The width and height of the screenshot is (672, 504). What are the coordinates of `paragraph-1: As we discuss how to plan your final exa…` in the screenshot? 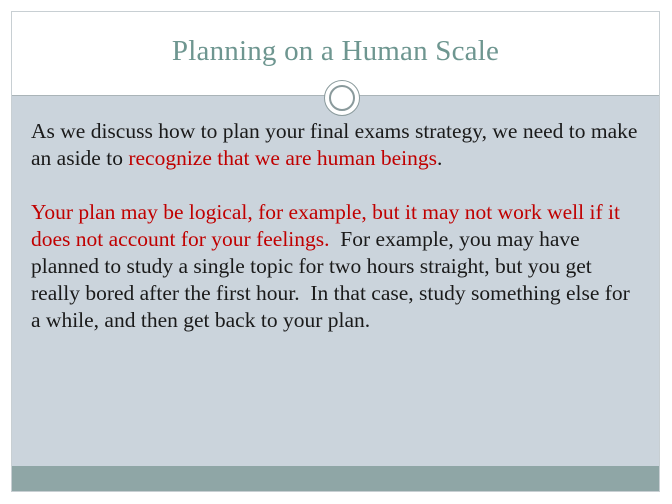 It's located at (336, 145).